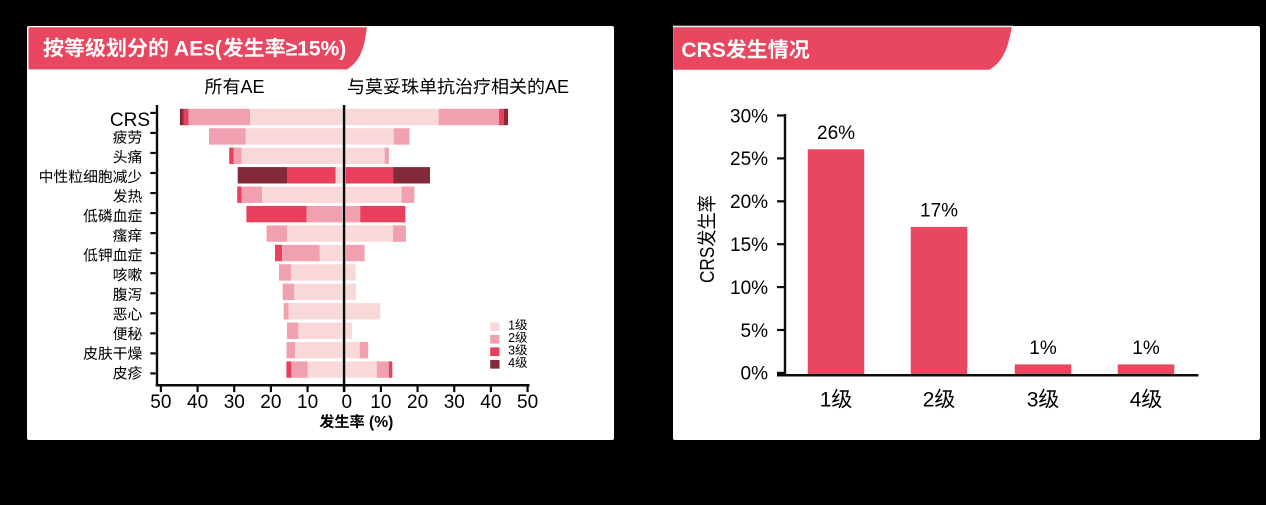  What do you see at coordinates (749, 245) in the screenshot?
I see `svg-text: 15%` at bounding box center [749, 245].